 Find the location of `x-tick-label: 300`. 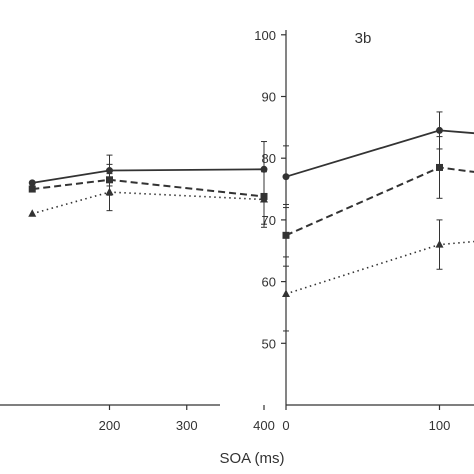

x-tick-label: 300 is located at coordinates (187, 425).